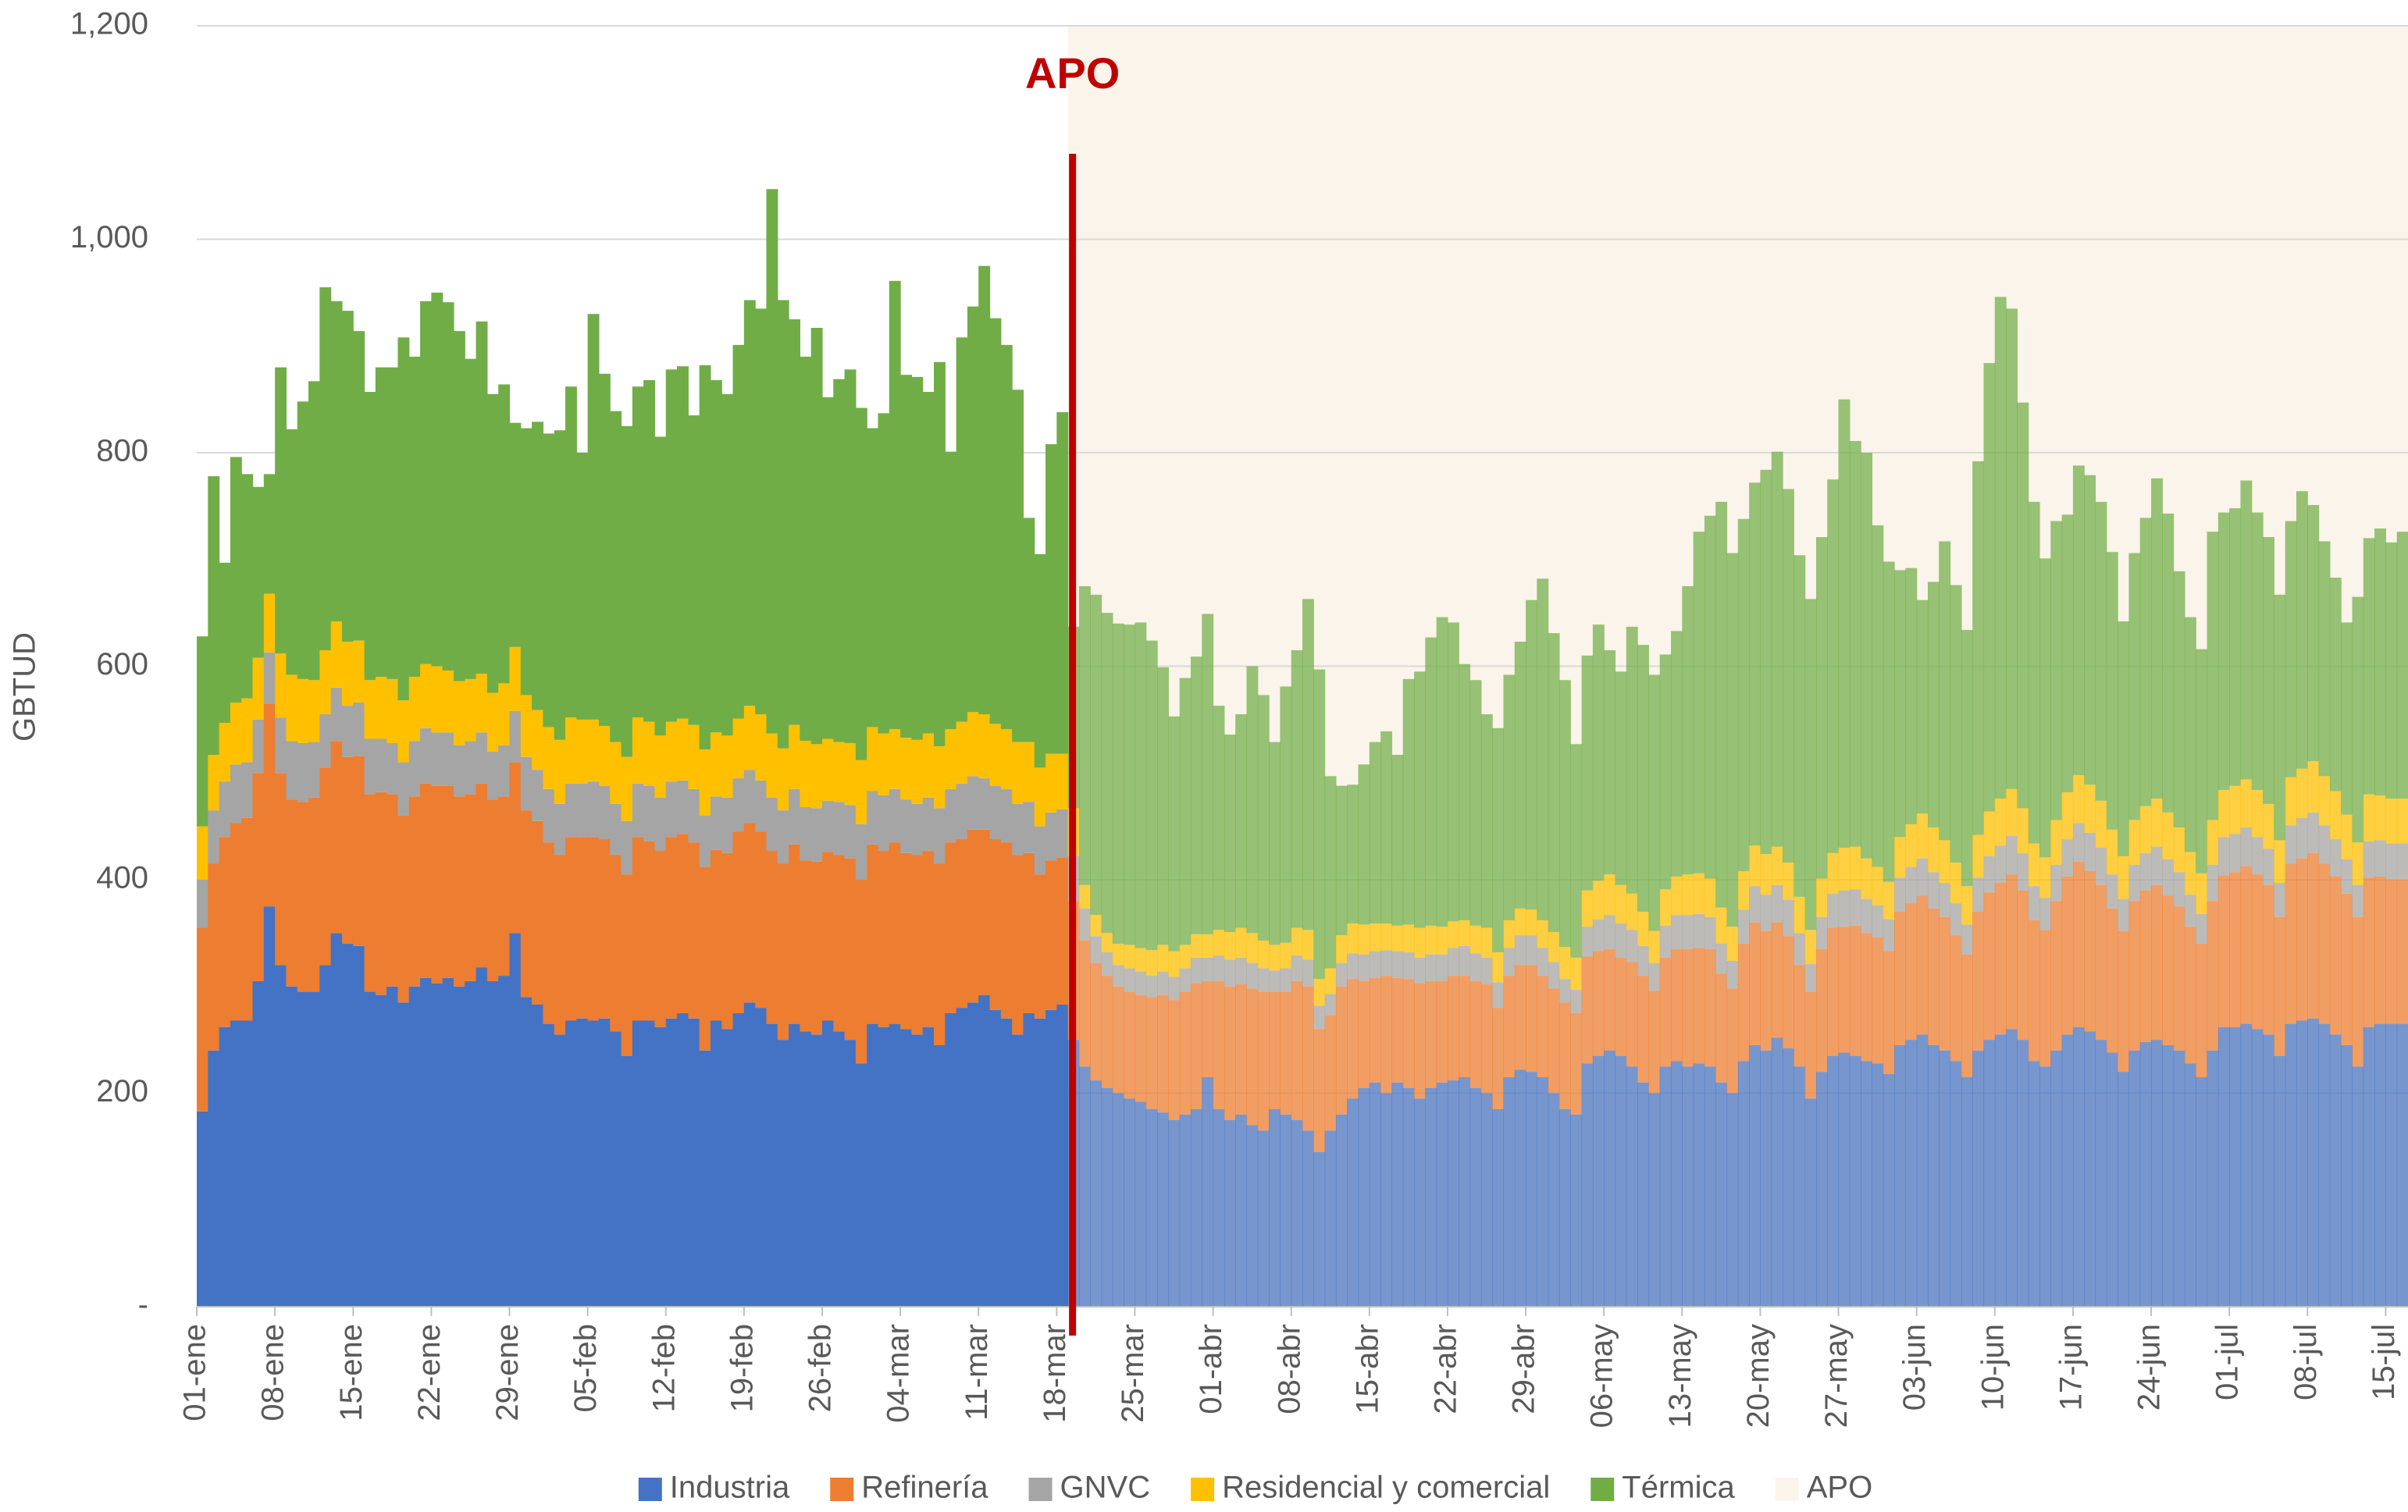 This screenshot has width=2408, height=1512. I want to click on x-tick-label: 17-jun, so click(2071, 1367).